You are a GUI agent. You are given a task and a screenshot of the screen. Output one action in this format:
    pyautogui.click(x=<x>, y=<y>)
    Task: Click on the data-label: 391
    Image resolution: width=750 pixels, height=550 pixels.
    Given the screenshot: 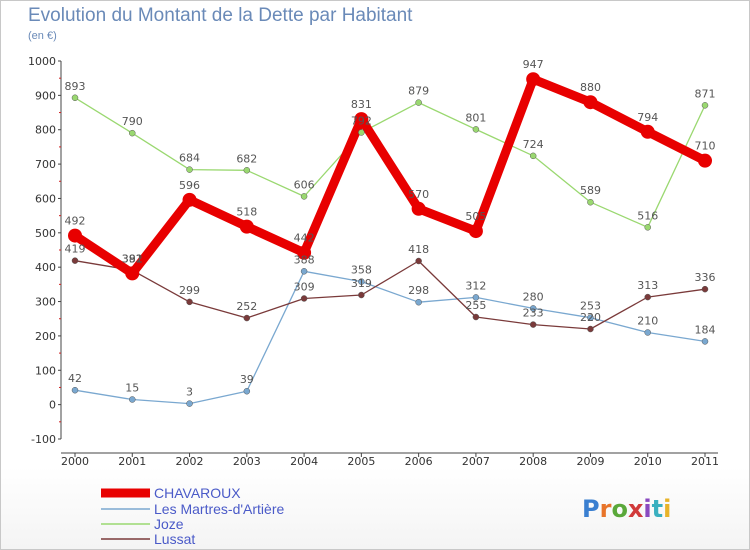 What is the action you would take?
    pyautogui.click(x=132, y=258)
    